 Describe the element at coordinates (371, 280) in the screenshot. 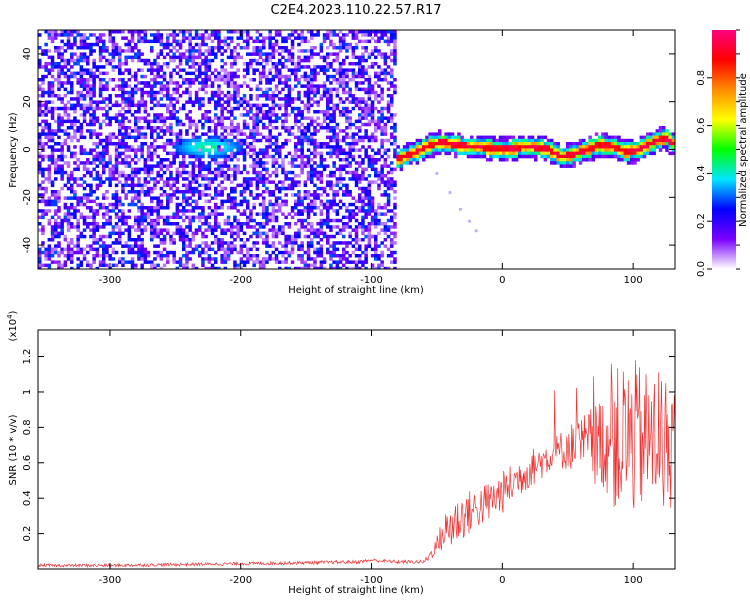

I see `spectrogram-x-tick-label: -100` at that location.